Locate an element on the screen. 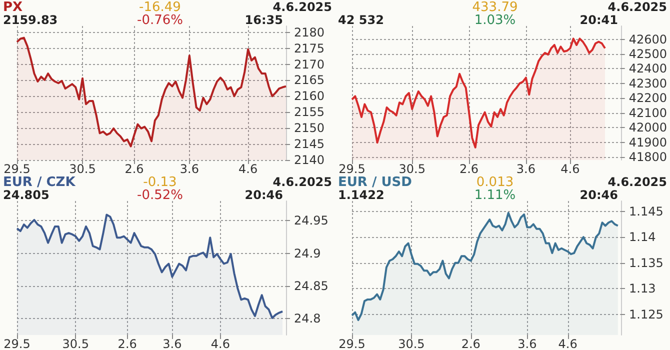 This screenshot has height=350, width=670. y-tick-label: 2175 is located at coordinates (309, 48).